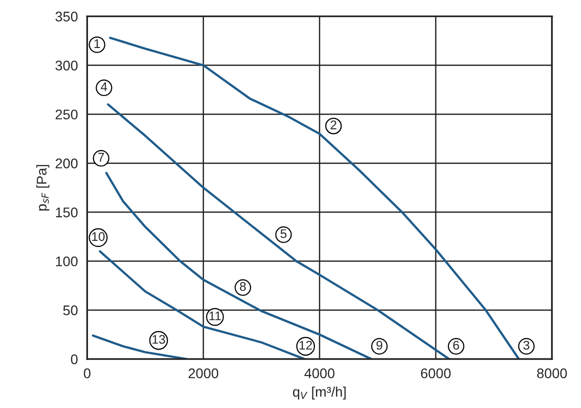  I want to click on y-tick-label: 350, so click(66, 17).